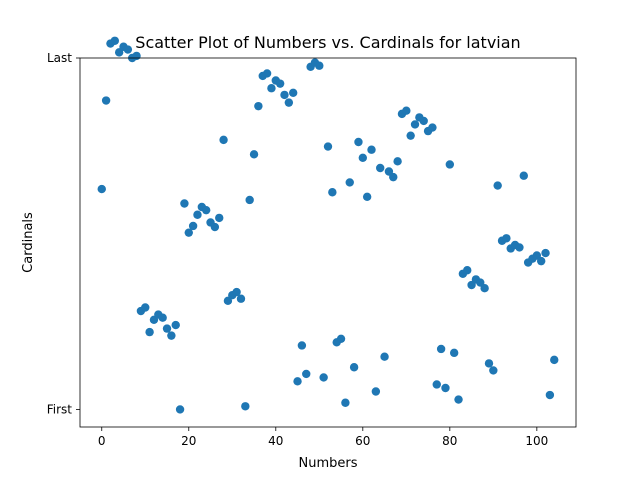 The width and height of the screenshot is (640, 480). Describe the element at coordinates (328, 463) in the screenshot. I see `x-axis-label: Numbers` at that location.